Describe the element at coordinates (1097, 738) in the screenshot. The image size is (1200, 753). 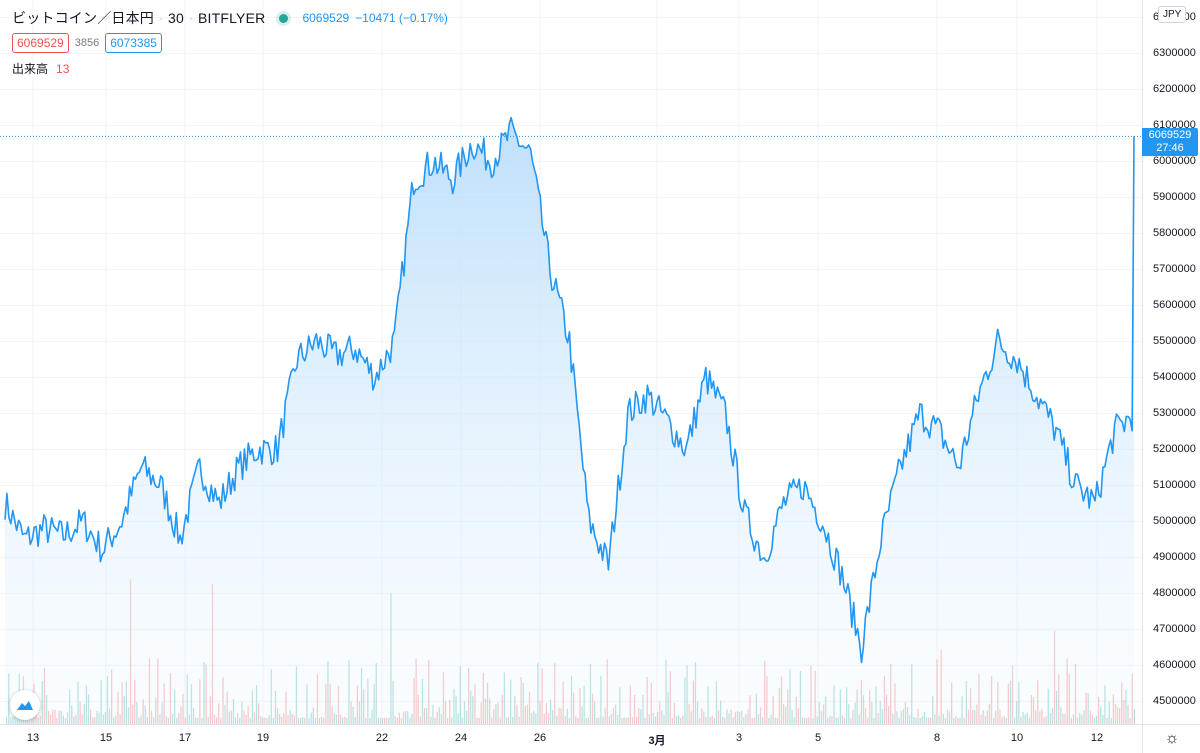
I see `x-tick-label: 12` at that location.